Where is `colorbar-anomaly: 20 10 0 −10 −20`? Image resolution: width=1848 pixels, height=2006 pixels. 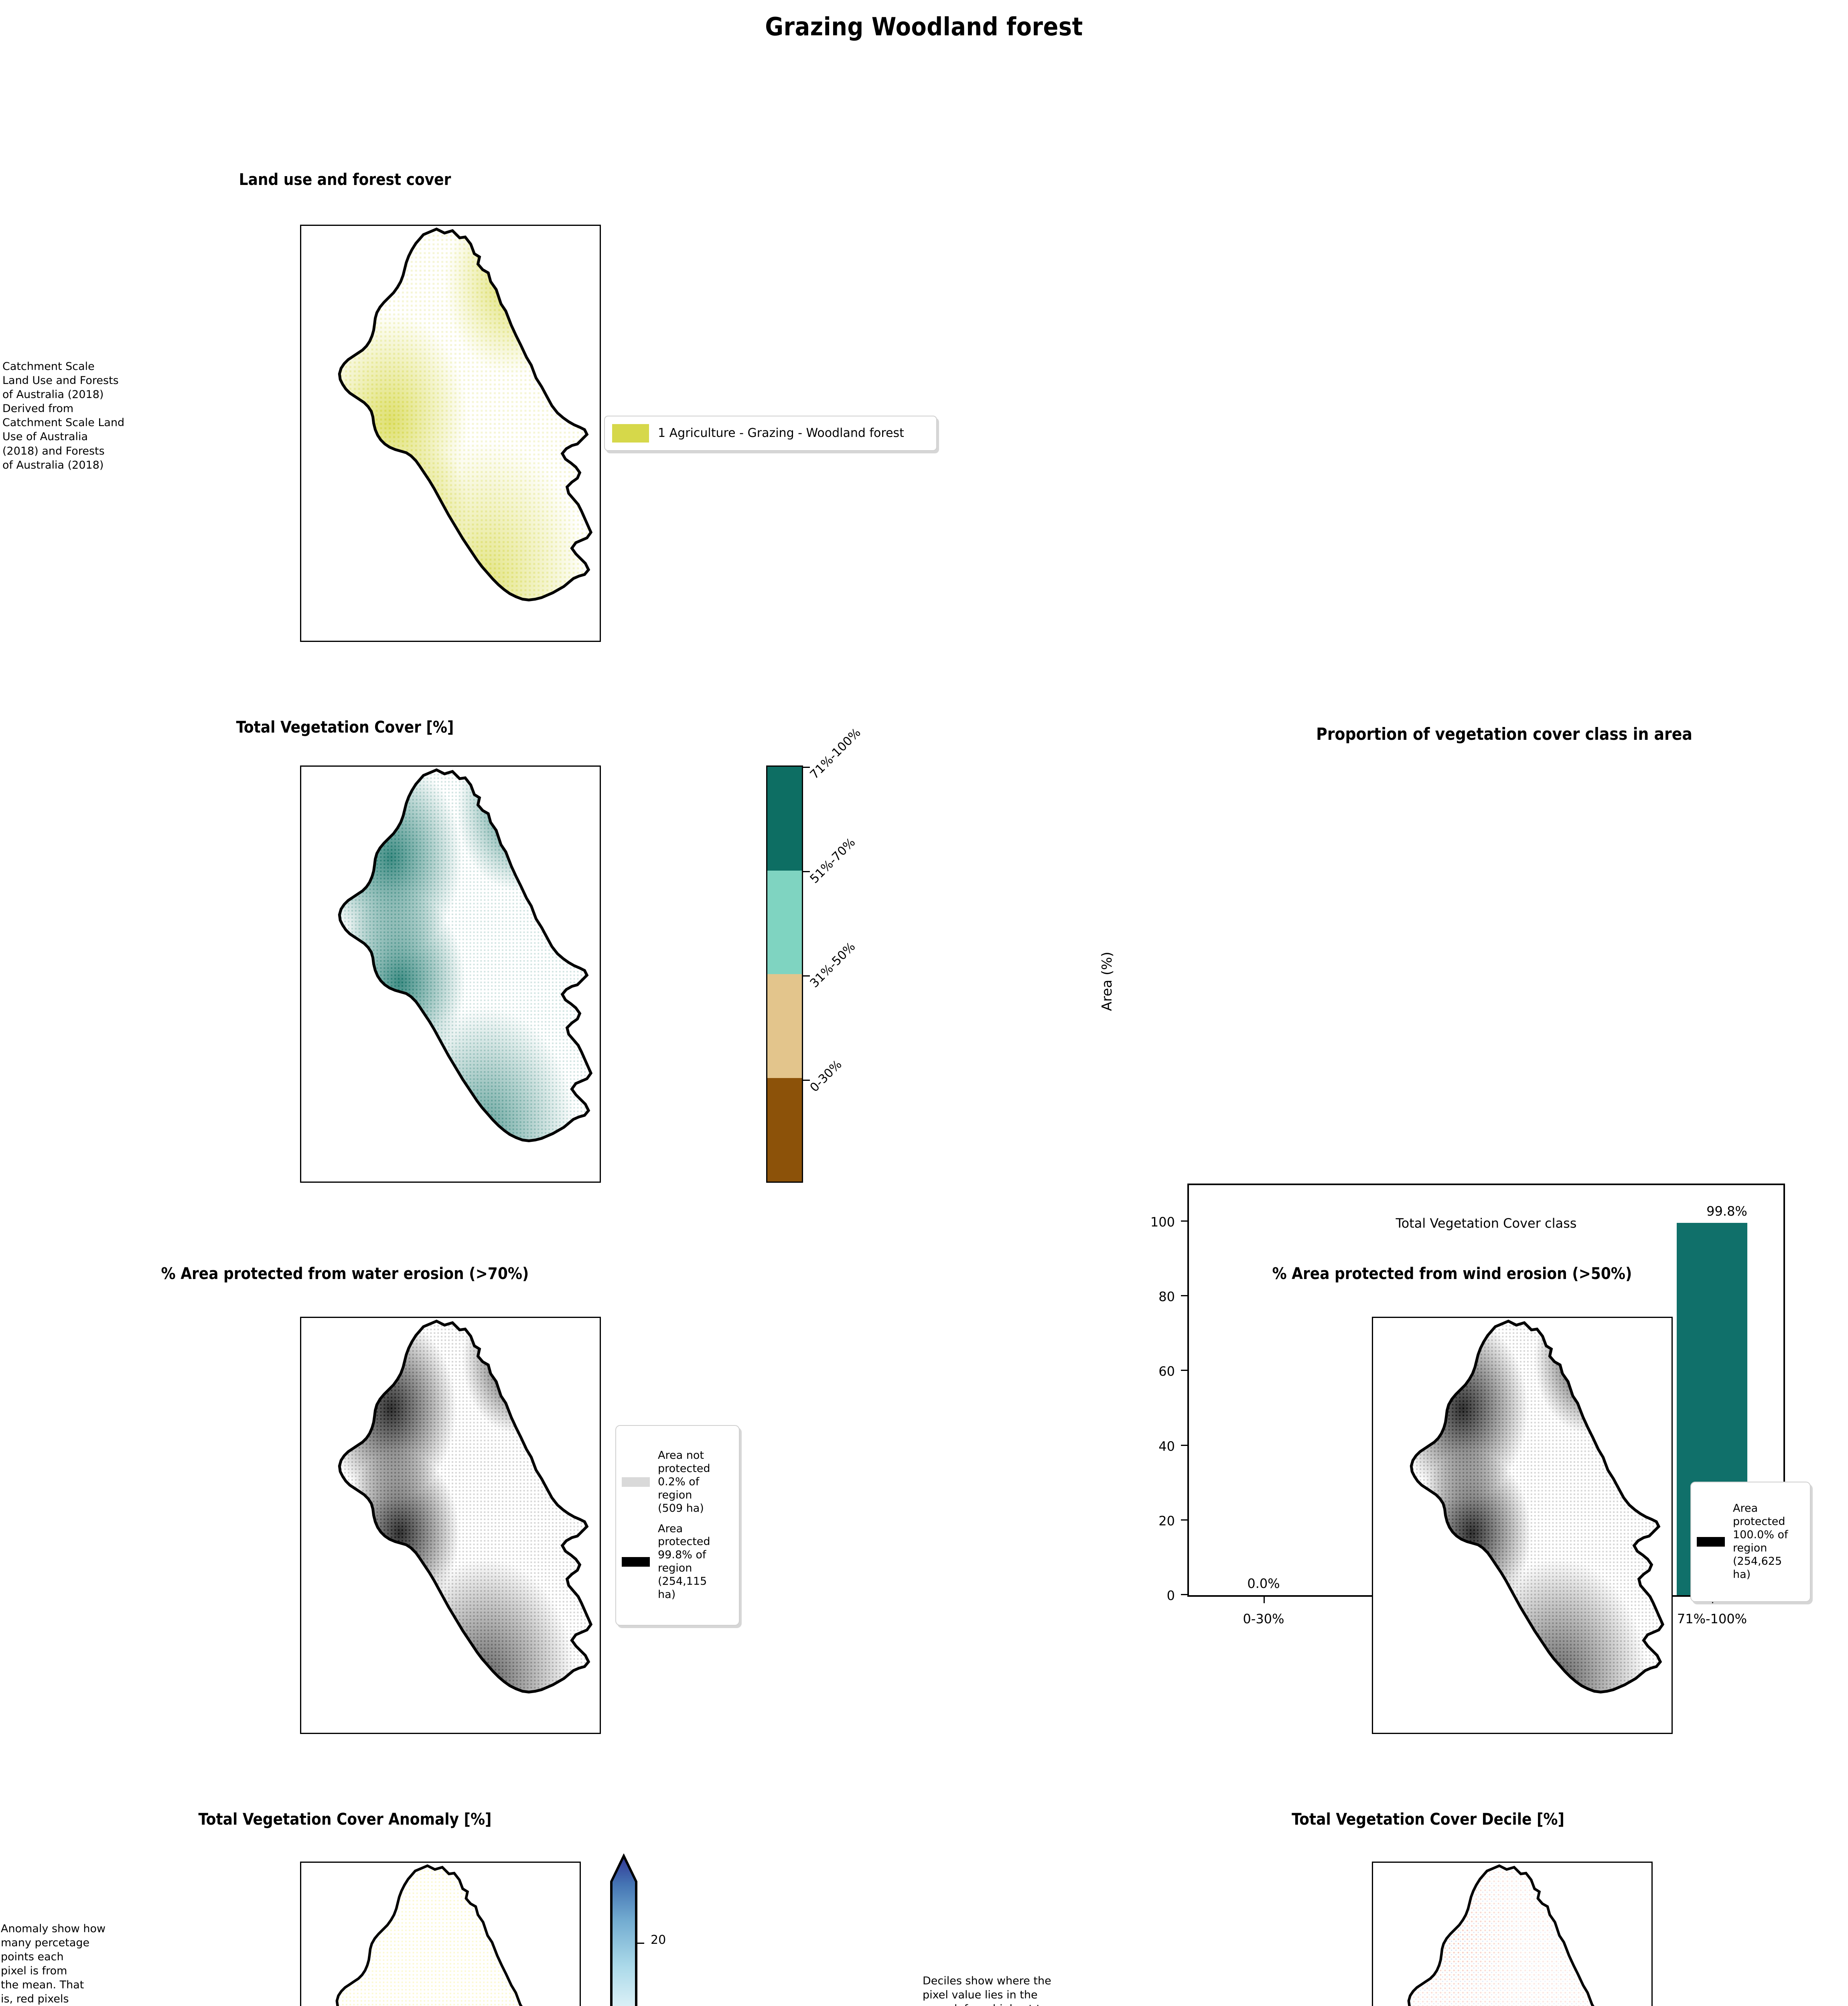
colorbar-anomaly: 20 10 0 −10 −20 is located at coordinates (638, 1930).